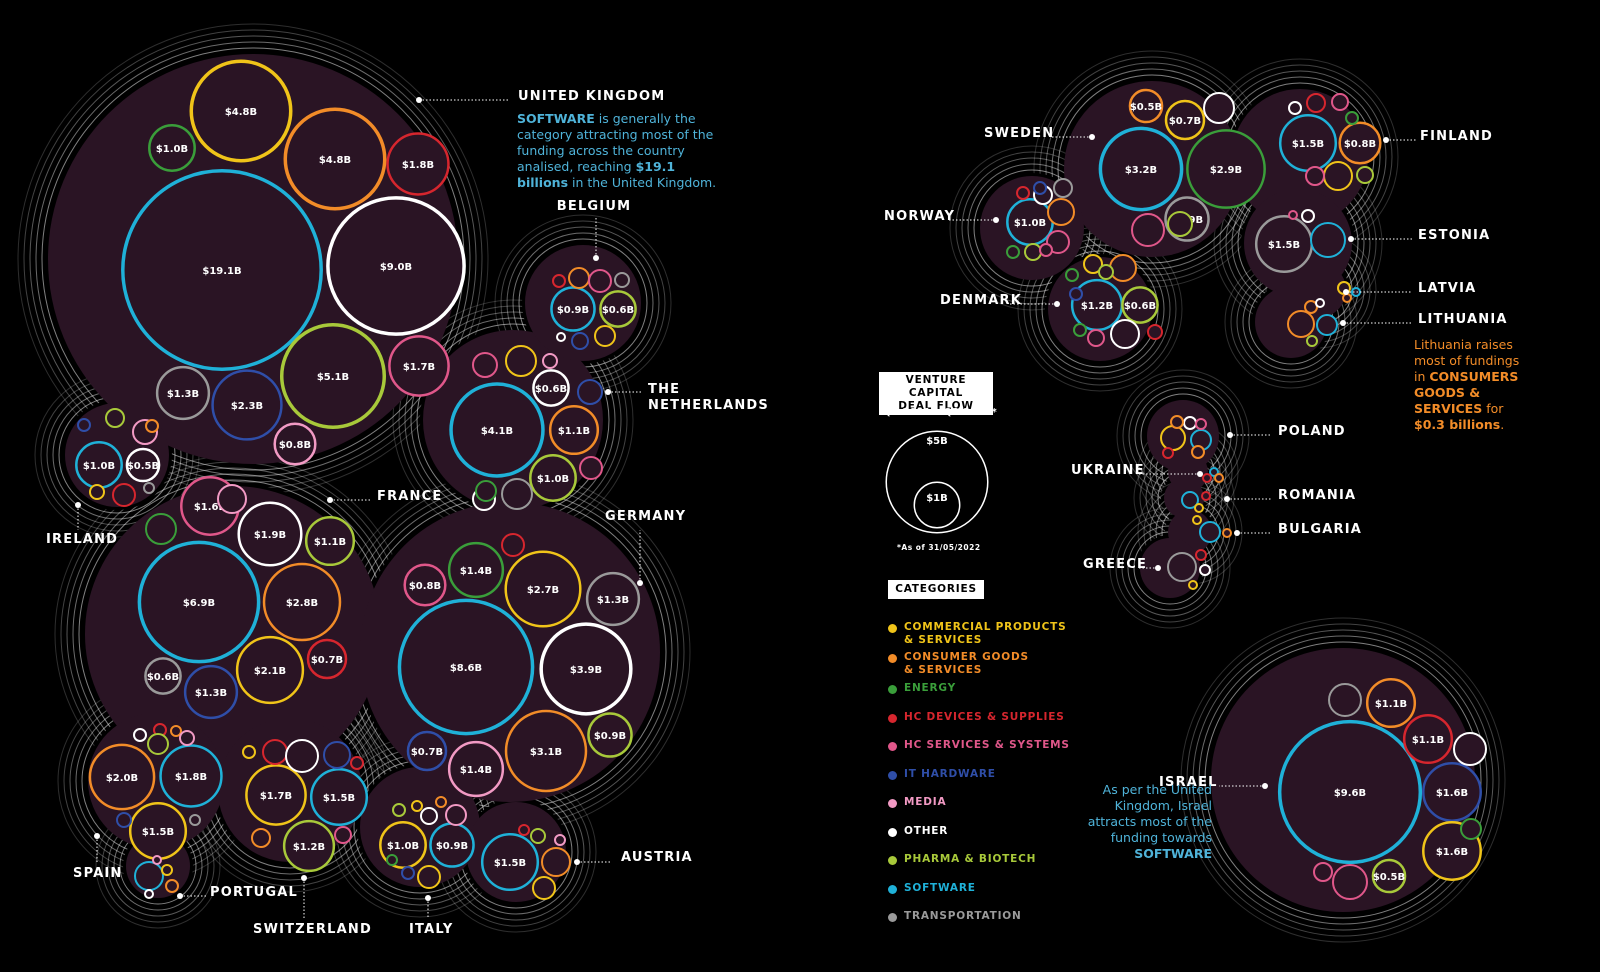 This screenshot has width=1600, height=972. I want to click on country-label-sweden: SWEDEN, so click(1019, 133).